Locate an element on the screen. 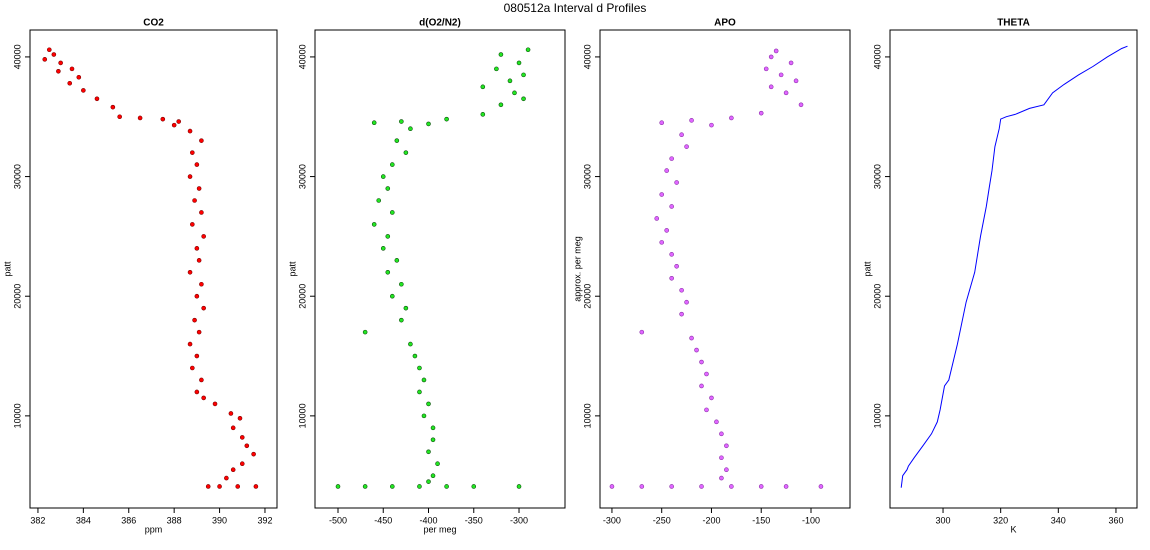 Image resolution: width=1150 pixels, height=550 pixels. y-axis-label: approx. per meg is located at coordinates (577, 269).